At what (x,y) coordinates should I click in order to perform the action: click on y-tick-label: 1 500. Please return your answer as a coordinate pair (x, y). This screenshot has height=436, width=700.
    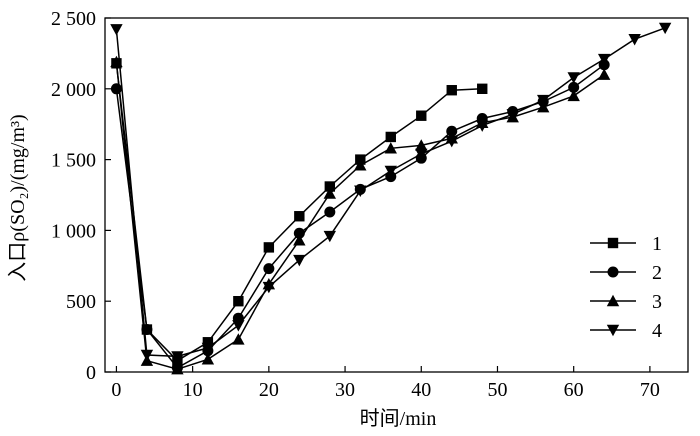
    Looking at the image, I should click on (73, 161).